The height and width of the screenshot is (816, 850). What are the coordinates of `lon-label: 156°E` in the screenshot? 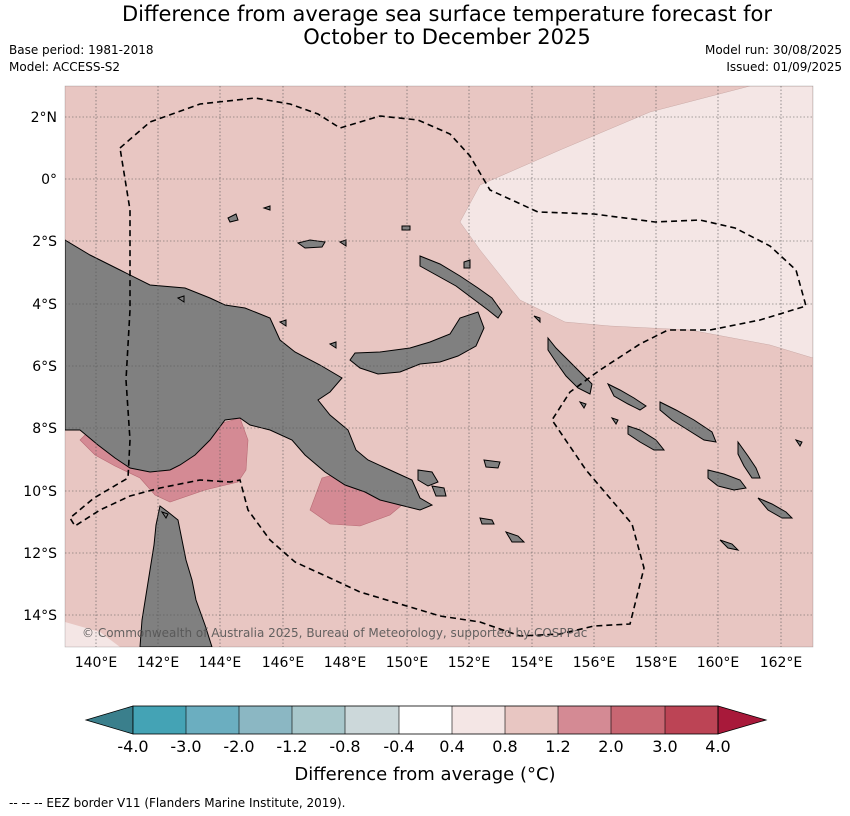 It's located at (594, 663).